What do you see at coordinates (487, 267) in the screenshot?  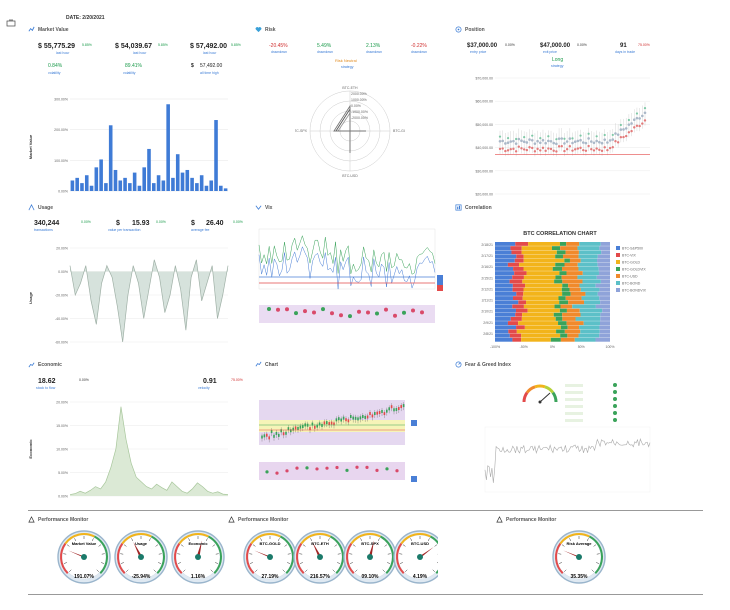 I see `date-label: 2/16/21` at bounding box center [487, 267].